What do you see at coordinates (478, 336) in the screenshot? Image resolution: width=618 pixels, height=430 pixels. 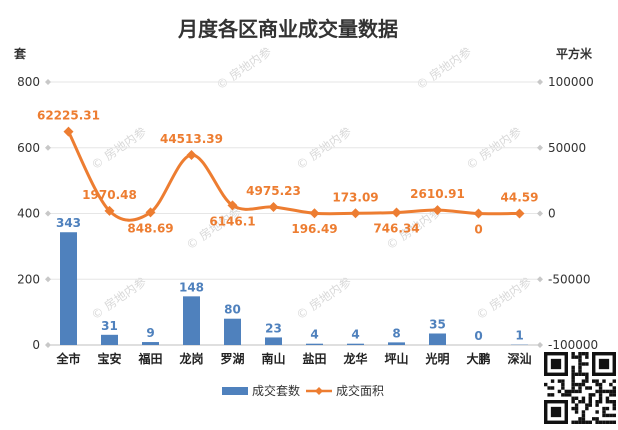 I see `bar-data-label: 0` at bounding box center [478, 336].